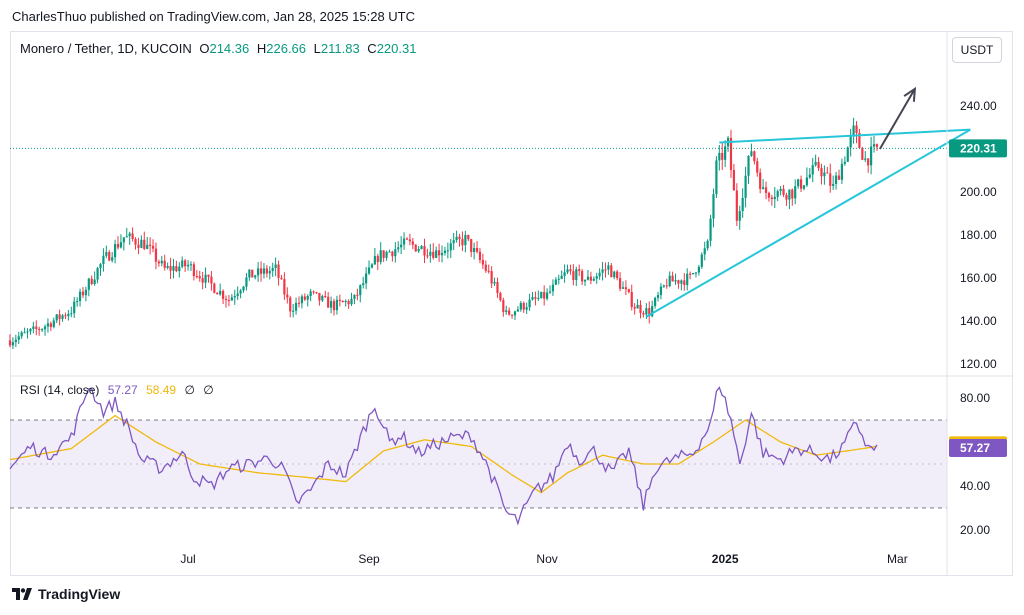 This screenshot has width=1024, height=615. I want to click on last-price-label: 220.31, so click(978, 148).